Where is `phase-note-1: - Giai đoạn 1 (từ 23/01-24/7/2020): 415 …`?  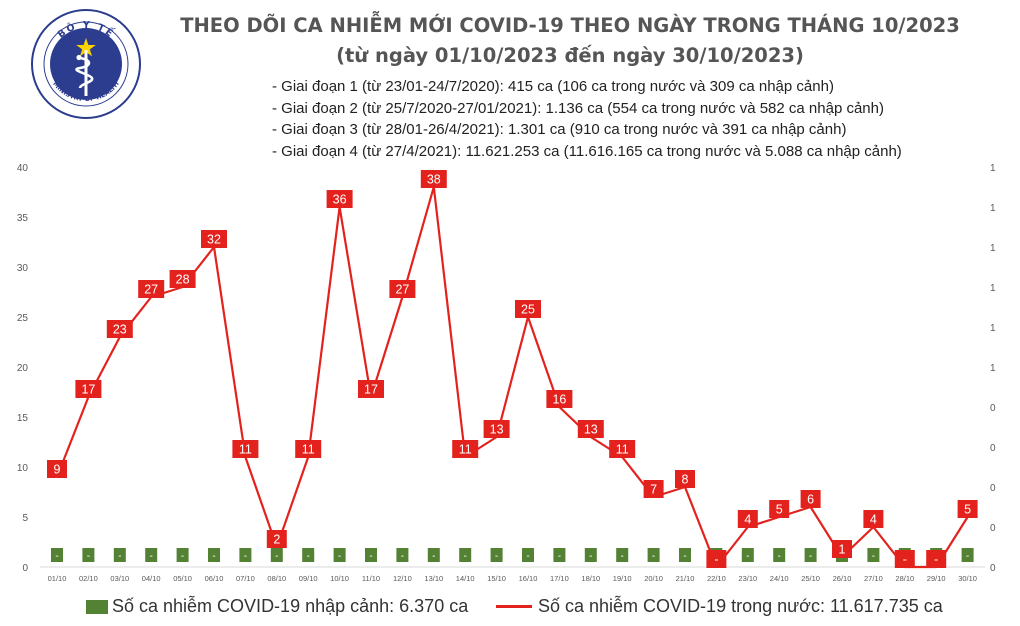 phase-note-1: - Giai đoạn 1 (từ 23/01-24/7/2020): 415 … is located at coordinates (553, 86).